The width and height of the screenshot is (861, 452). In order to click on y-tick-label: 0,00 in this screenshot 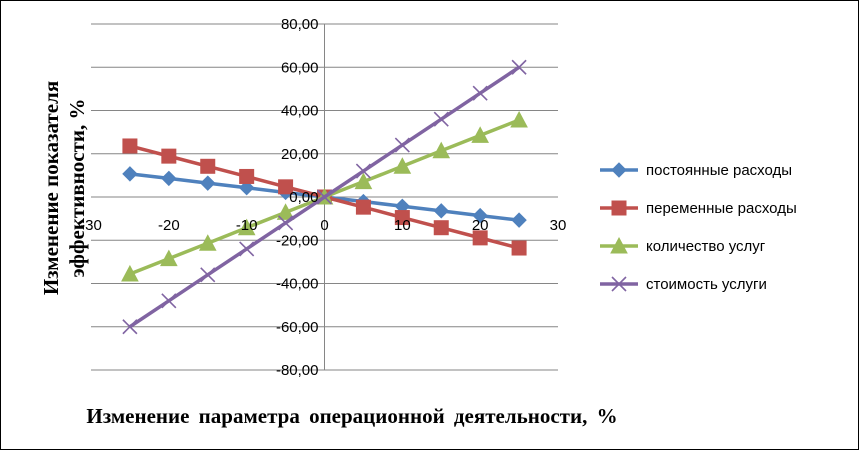, I will do `click(303, 197)`.